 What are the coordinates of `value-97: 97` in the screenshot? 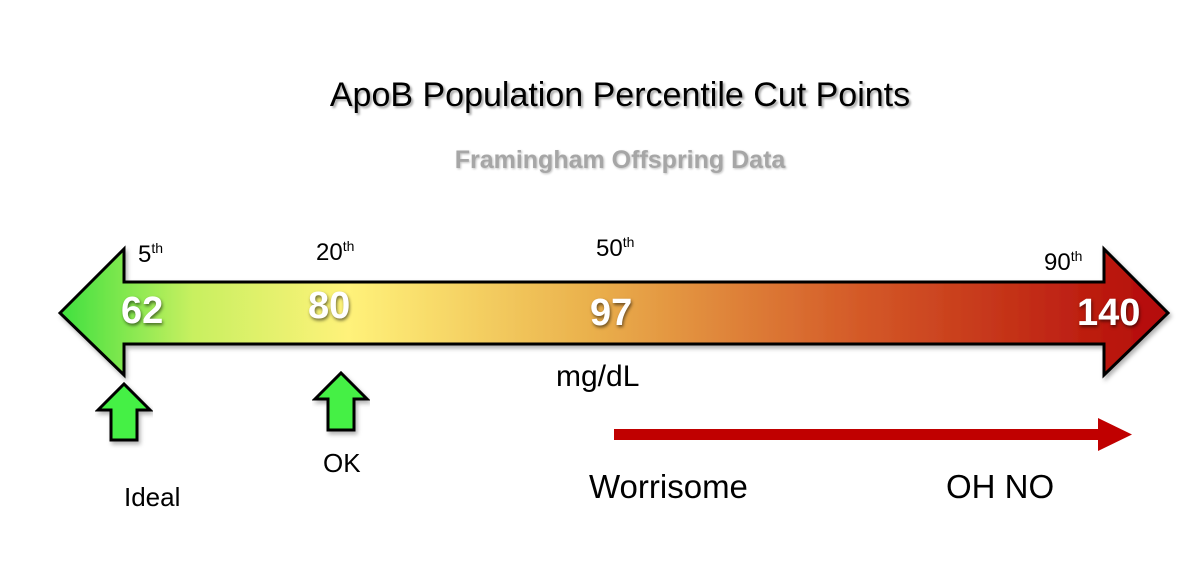 It's located at (611, 313).